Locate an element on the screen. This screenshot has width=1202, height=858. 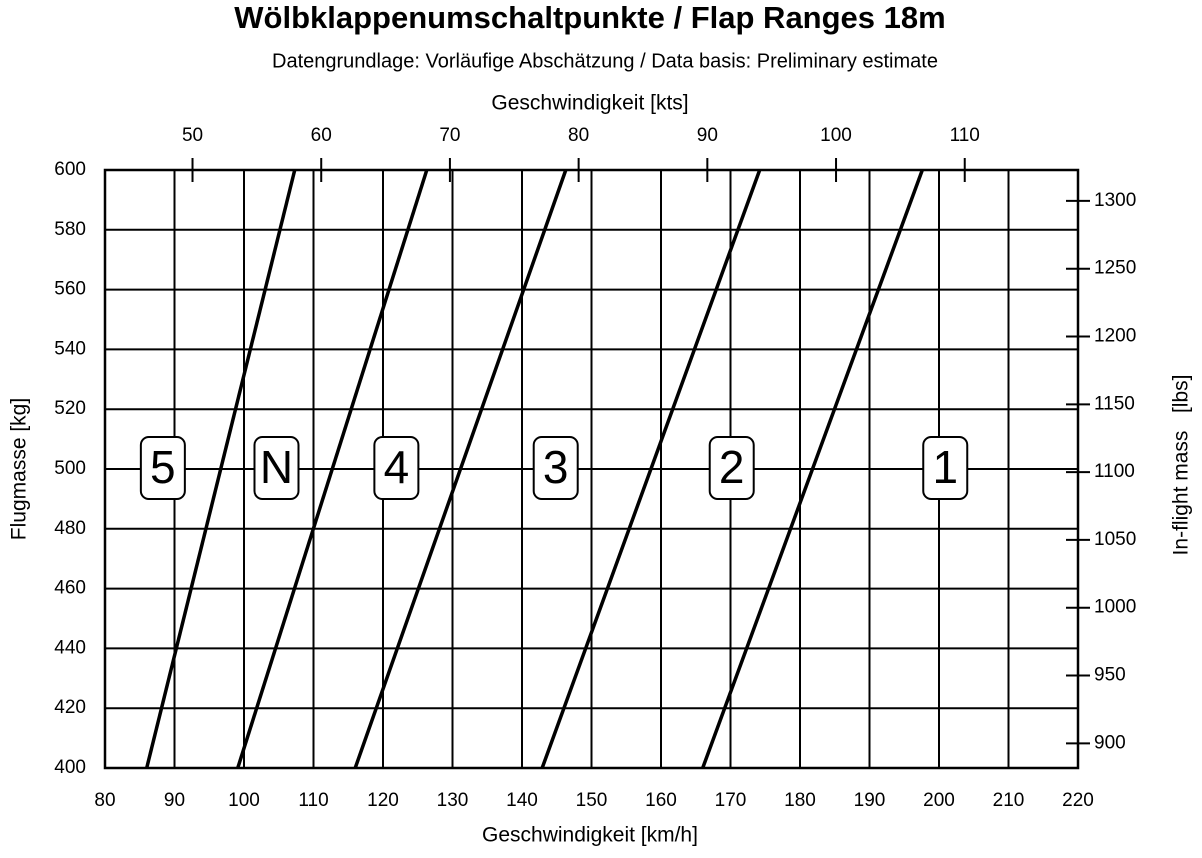
x-tick-label: 90 is located at coordinates (174, 800).